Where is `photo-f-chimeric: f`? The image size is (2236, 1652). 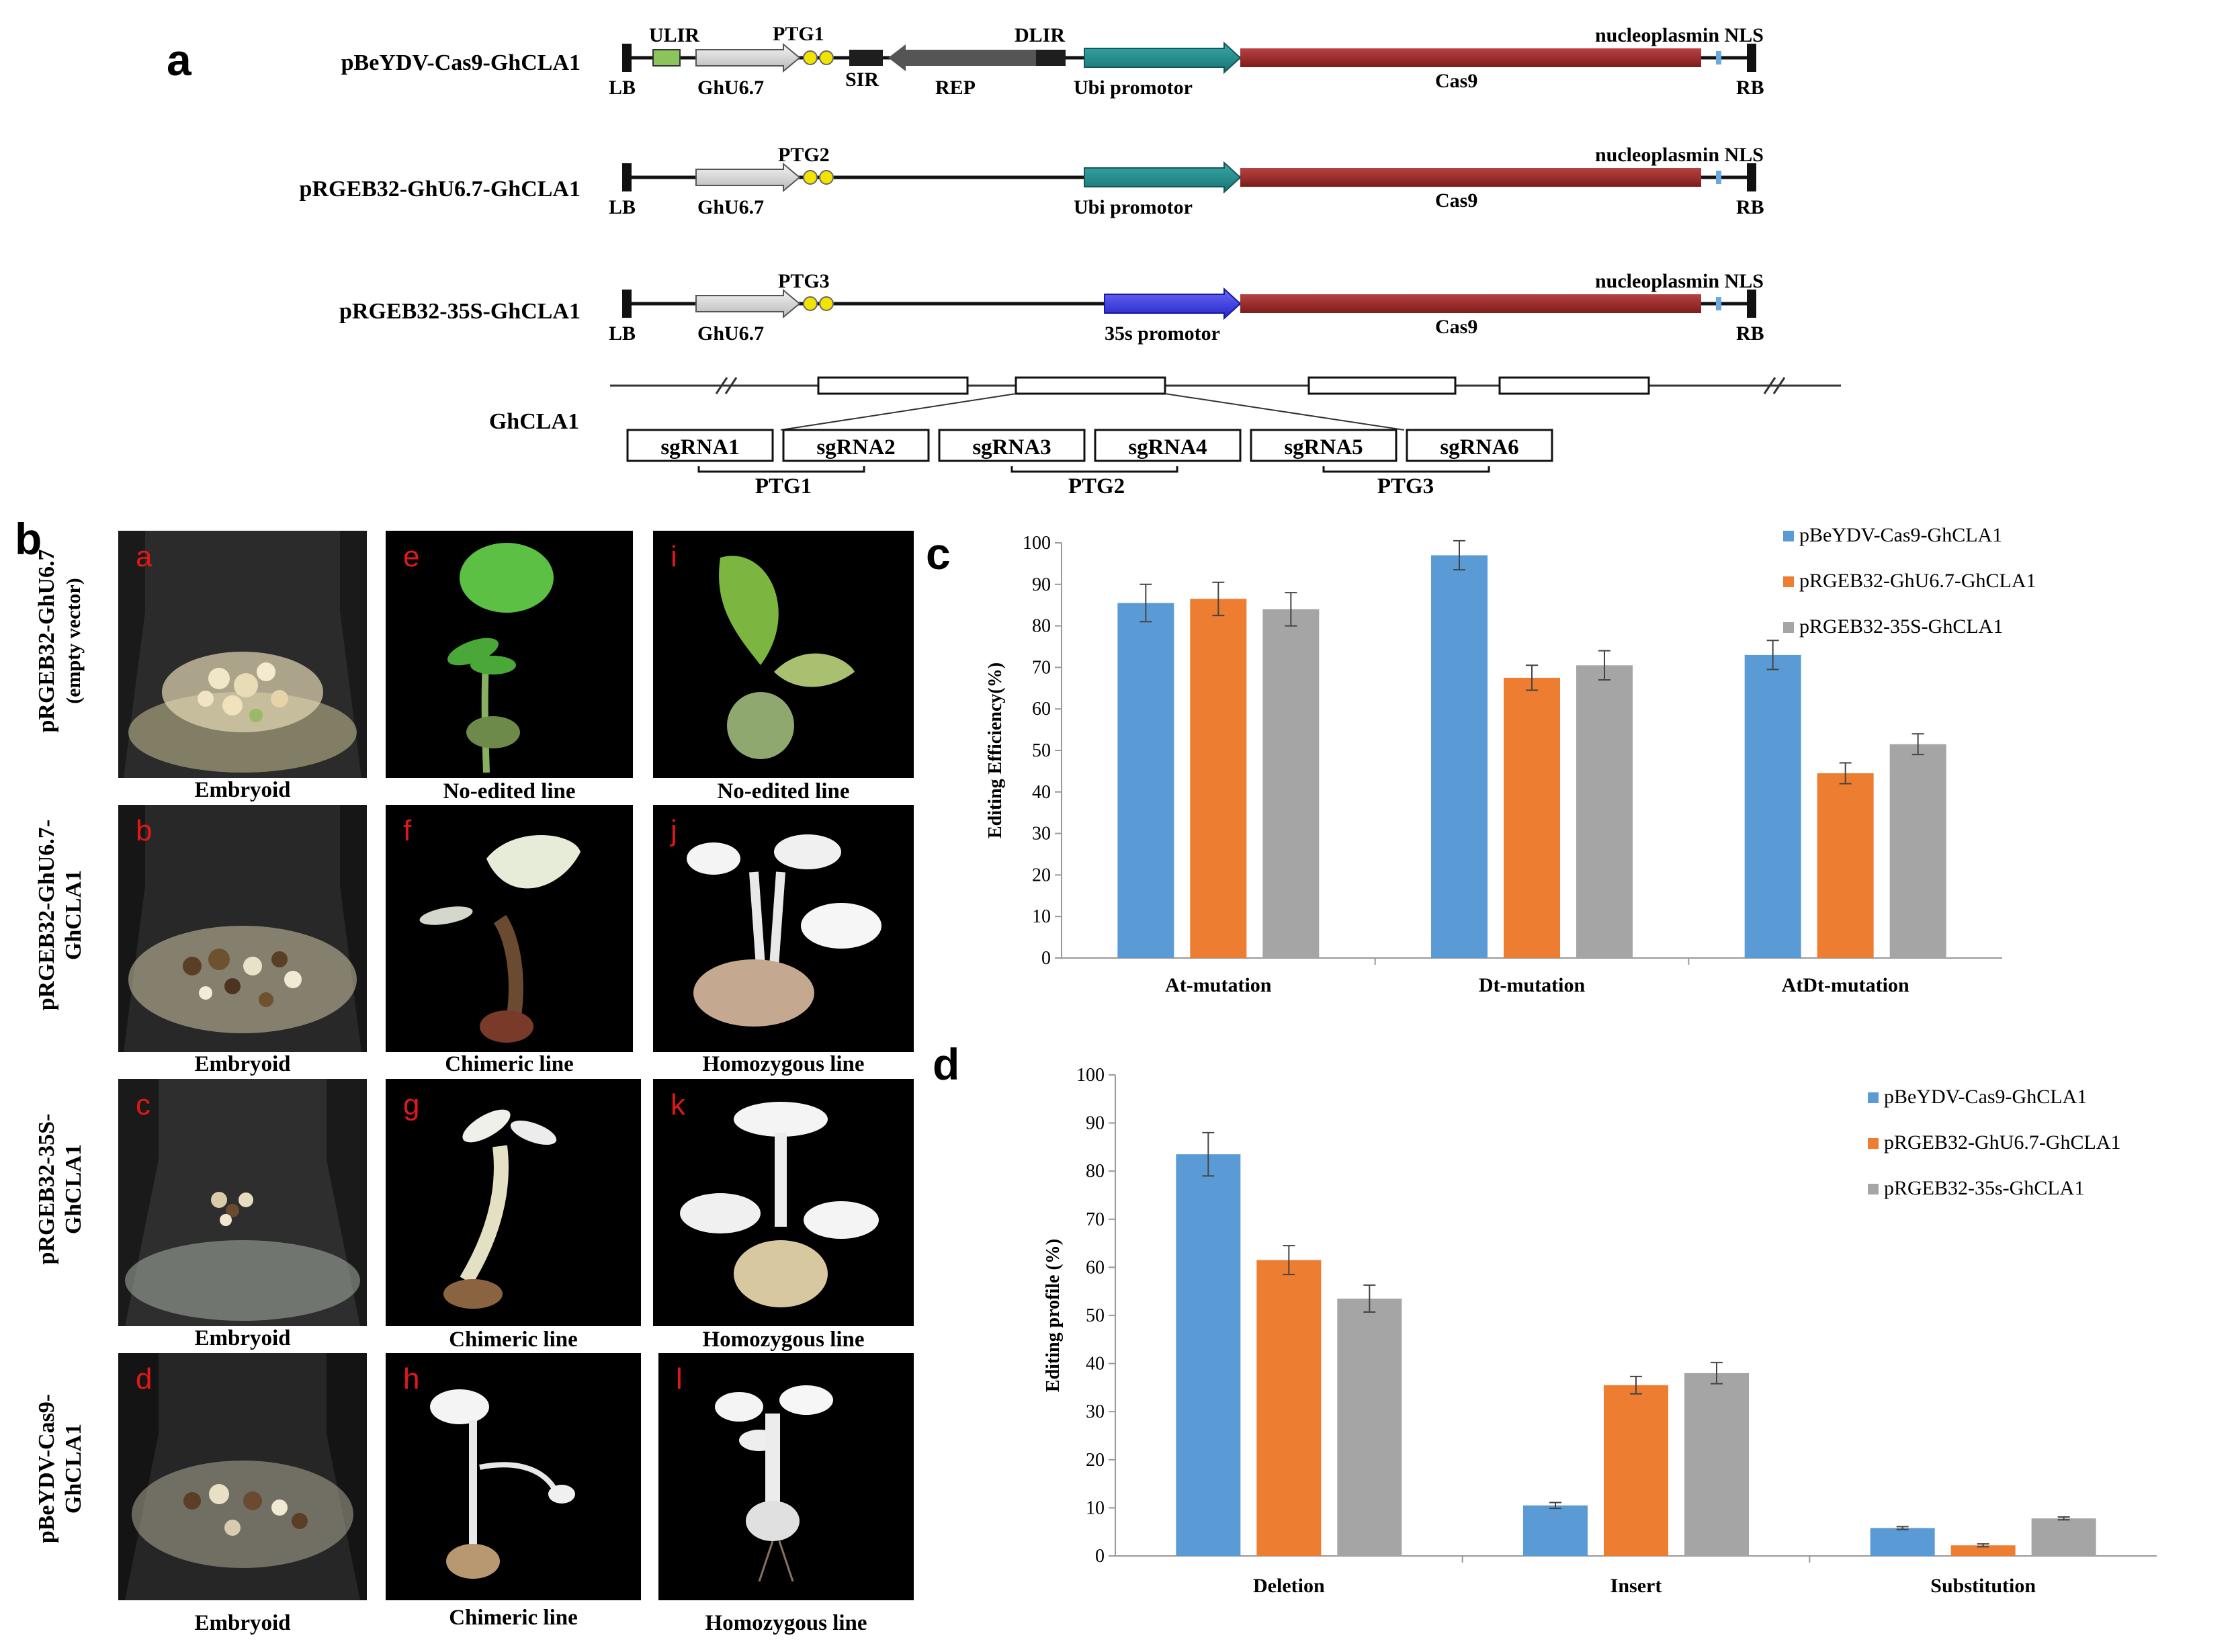
photo-f-chimeric: f is located at coordinates (509, 928).